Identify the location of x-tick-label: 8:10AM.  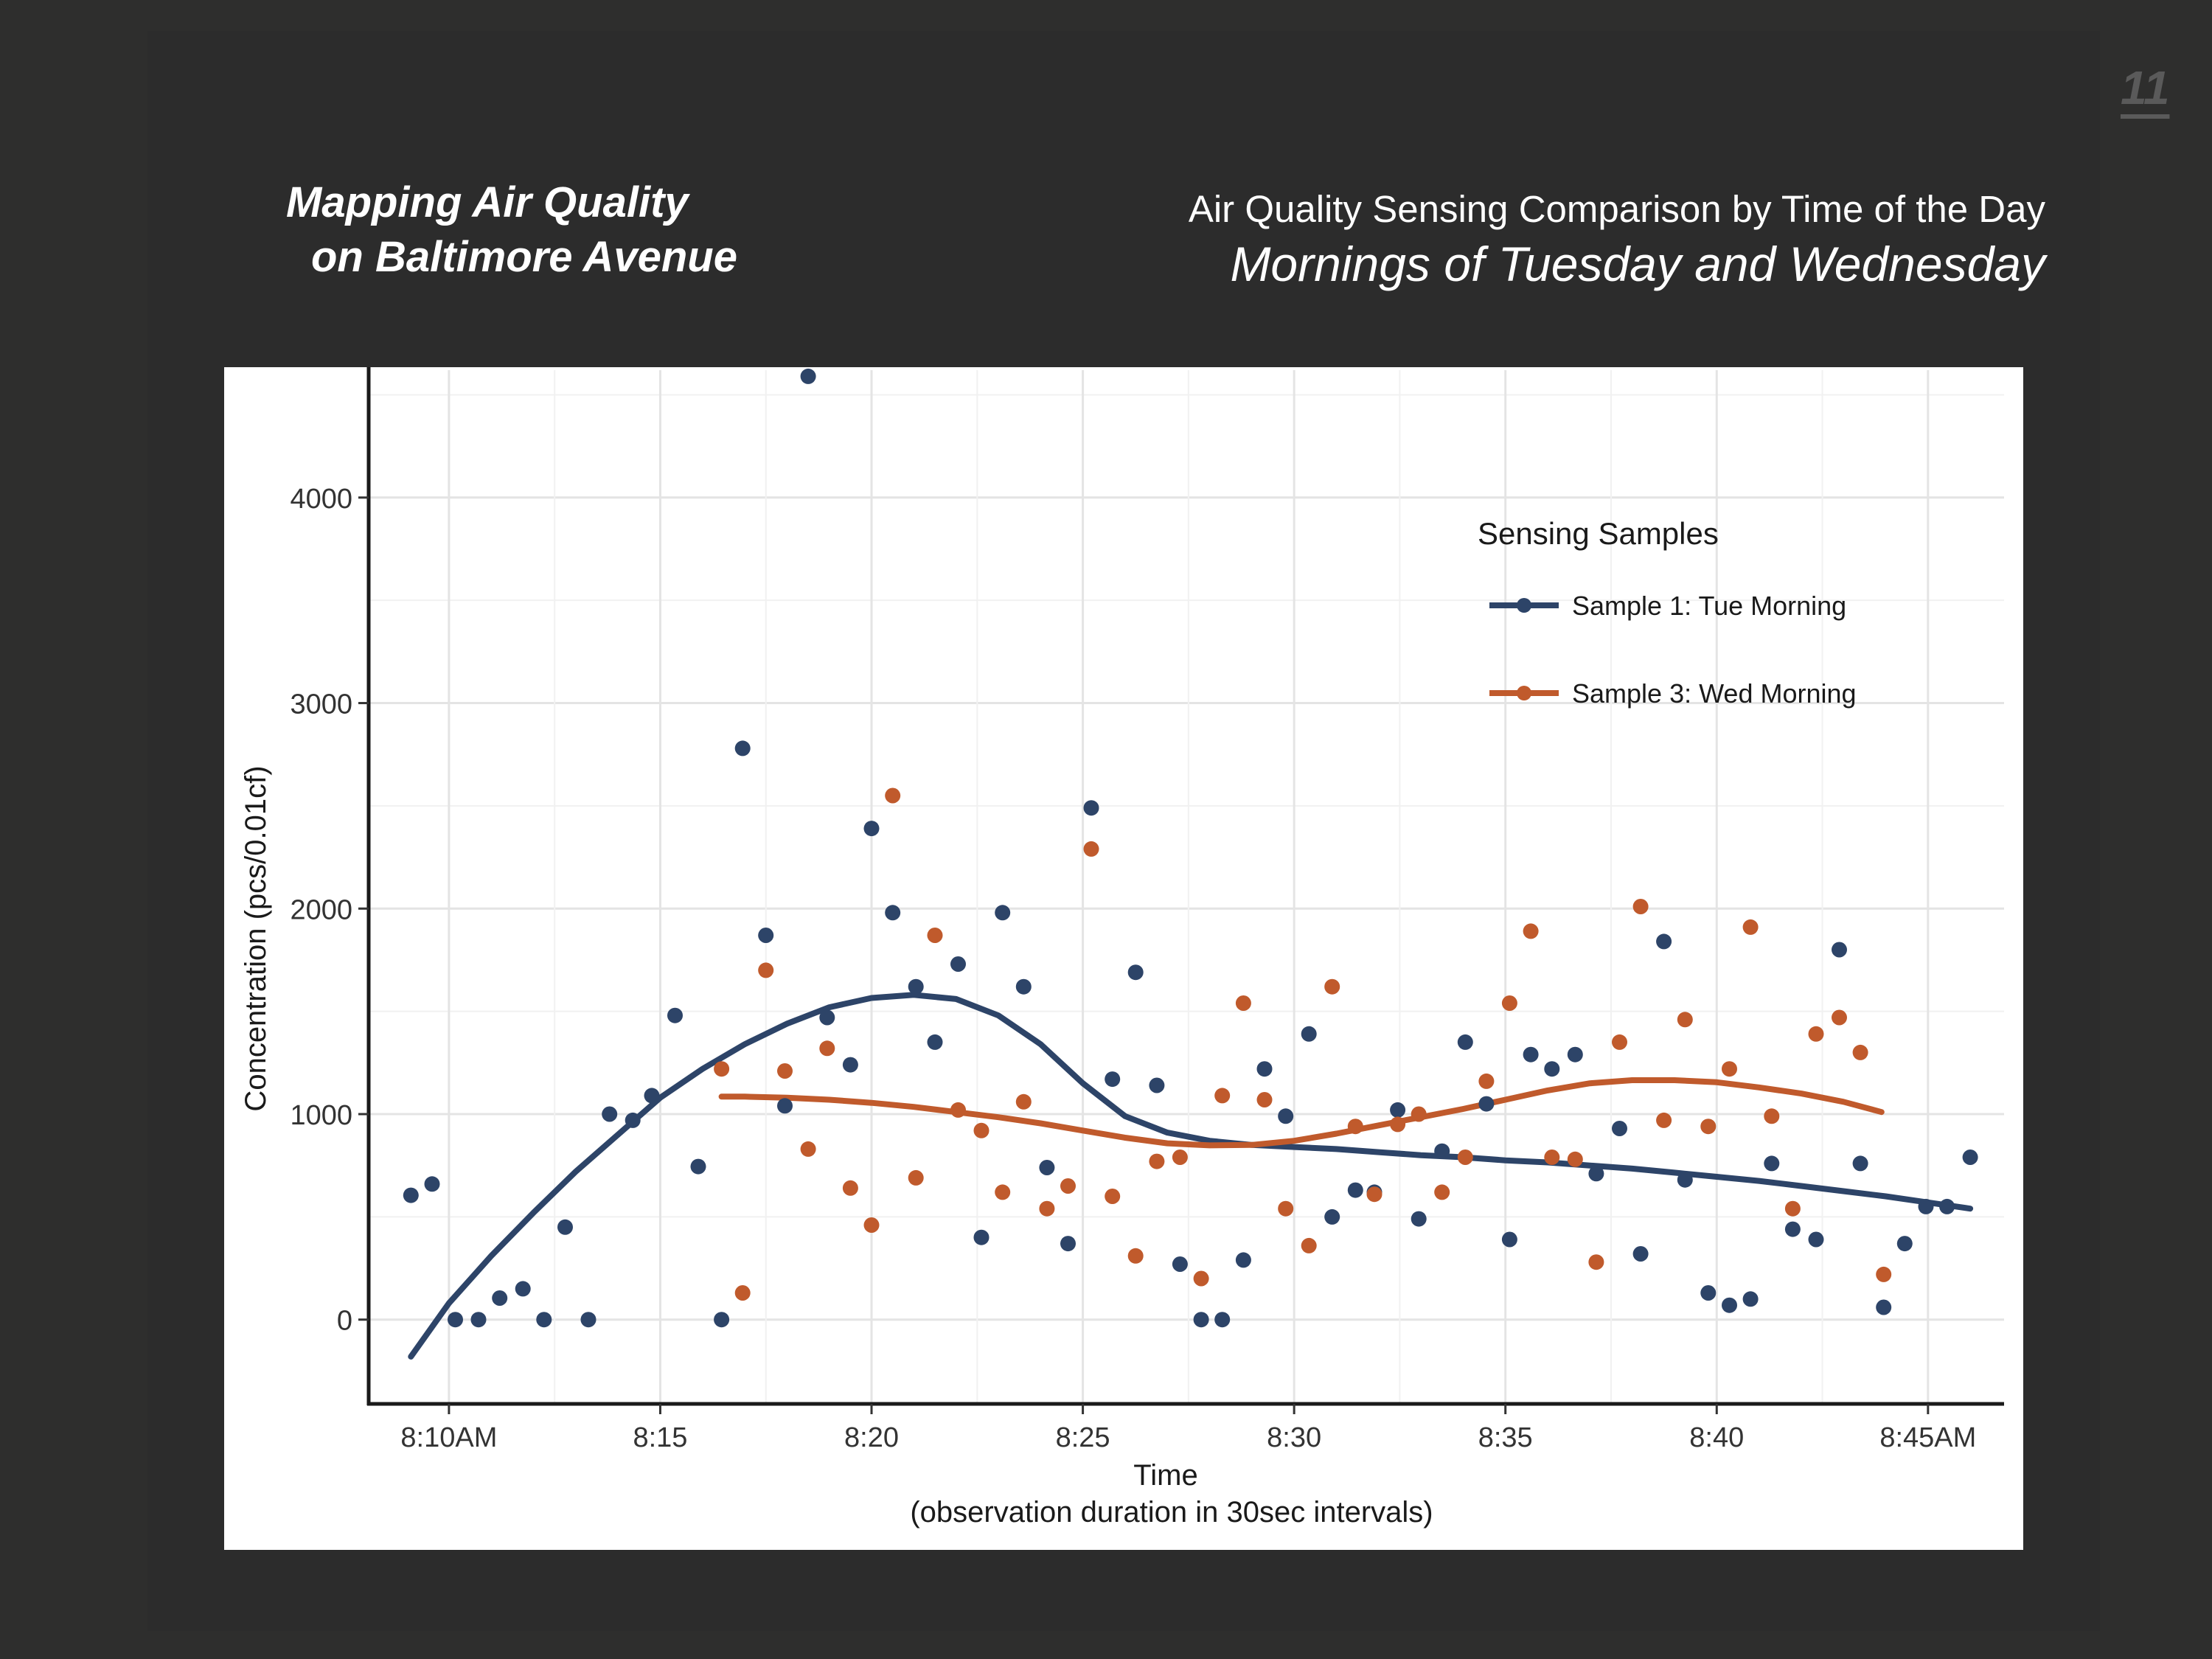
(448, 1437).